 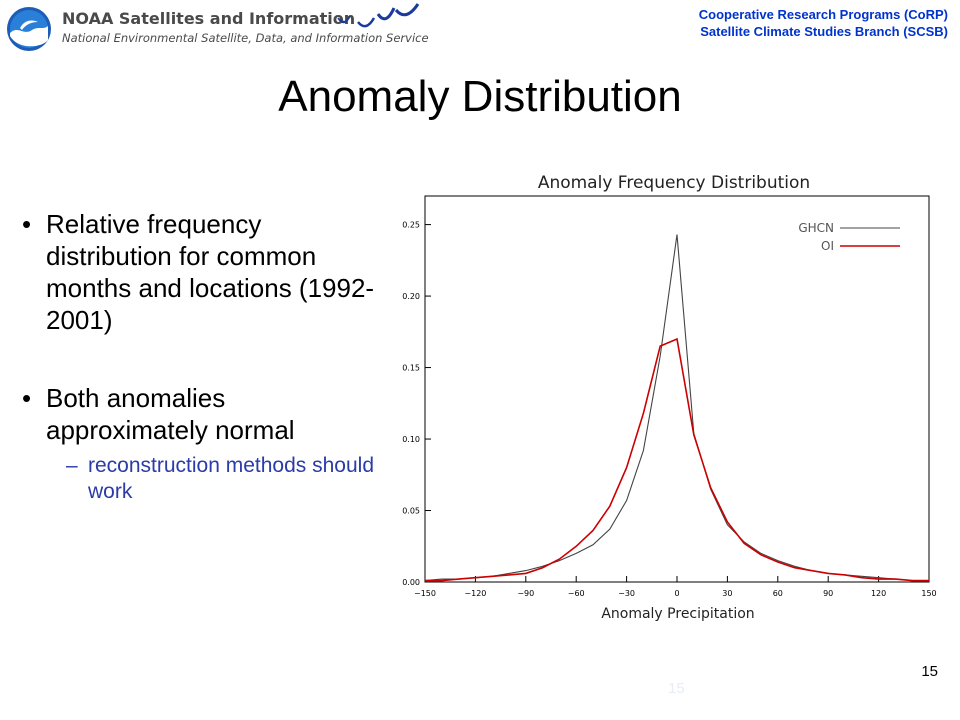 I want to click on slide-title: Anomaly Distribution, so click(x=480, y=96).